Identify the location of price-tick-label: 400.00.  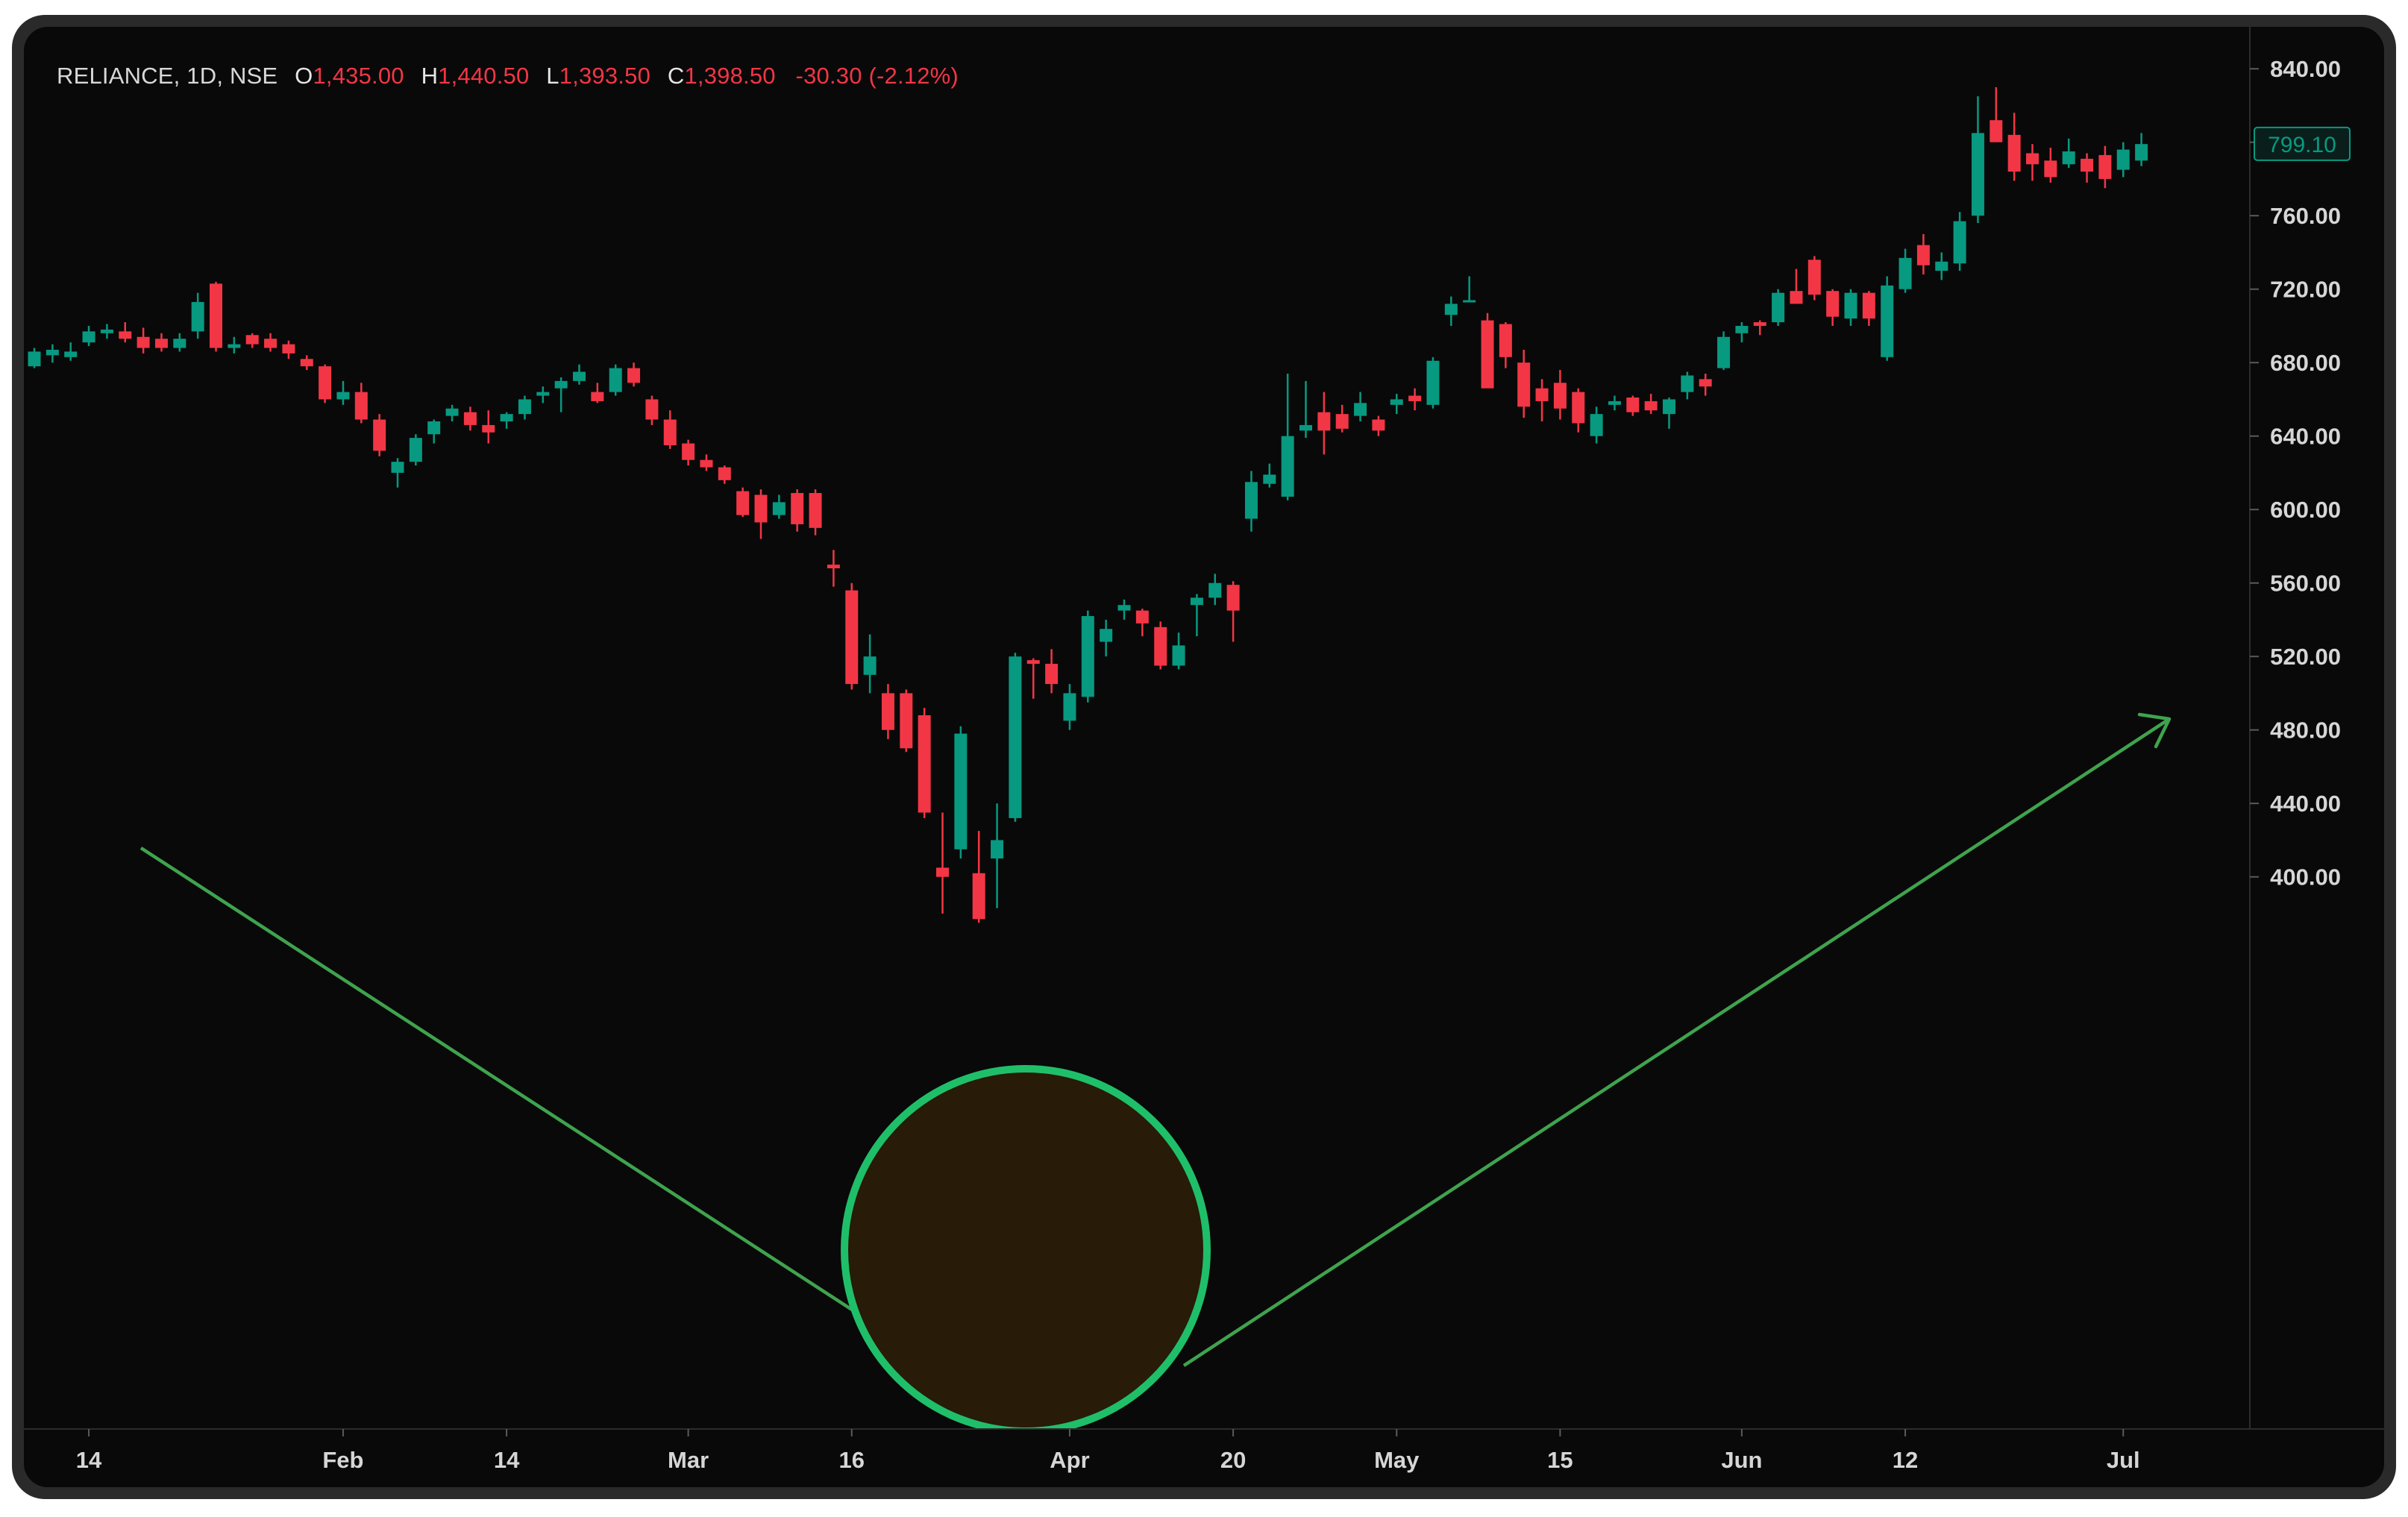
(2306, 877).